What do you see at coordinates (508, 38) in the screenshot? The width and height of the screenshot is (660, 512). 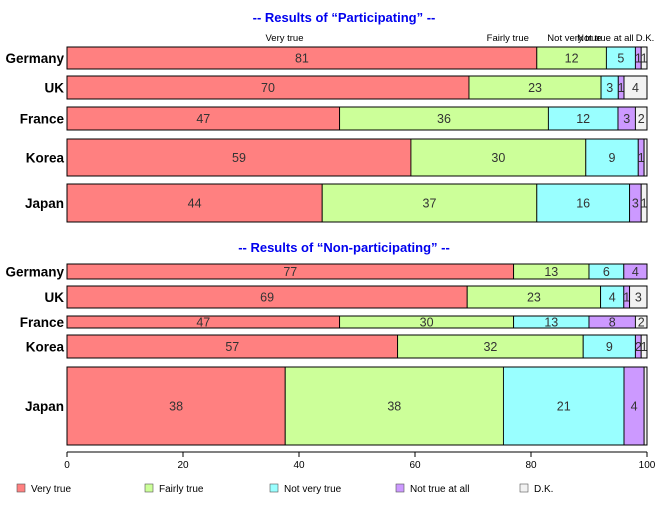 I see `column-header: Fairly true` at bounding box center [508, 38].